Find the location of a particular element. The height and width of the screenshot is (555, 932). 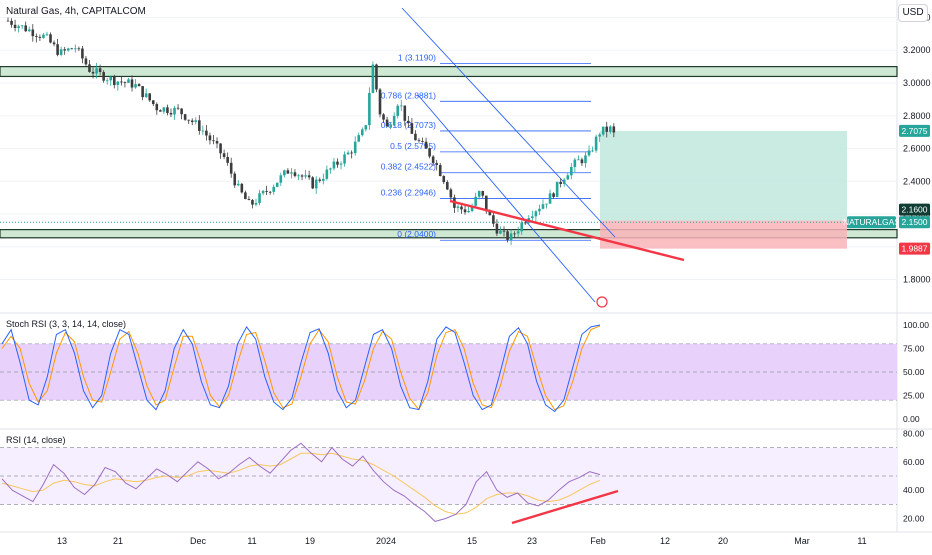

time-tick-label: 21 is located at coordinates (118, 541).